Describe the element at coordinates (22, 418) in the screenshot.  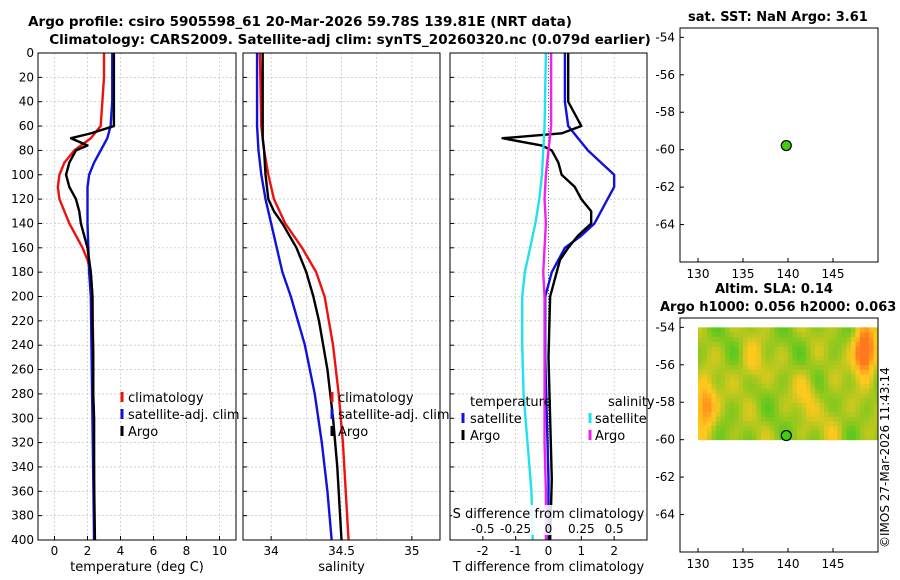
I see `y-tick-label: 300` at that location.